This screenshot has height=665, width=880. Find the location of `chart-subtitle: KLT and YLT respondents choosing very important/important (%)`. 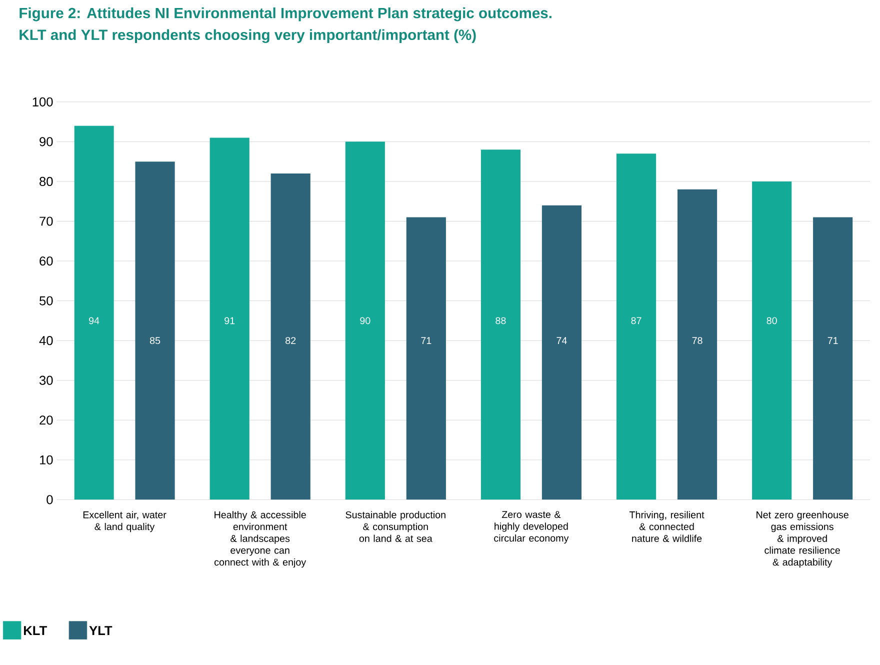

chart-subtitle: KLT and YLT respondents choosing very important/important (%) is located at coordinates (248, 36).